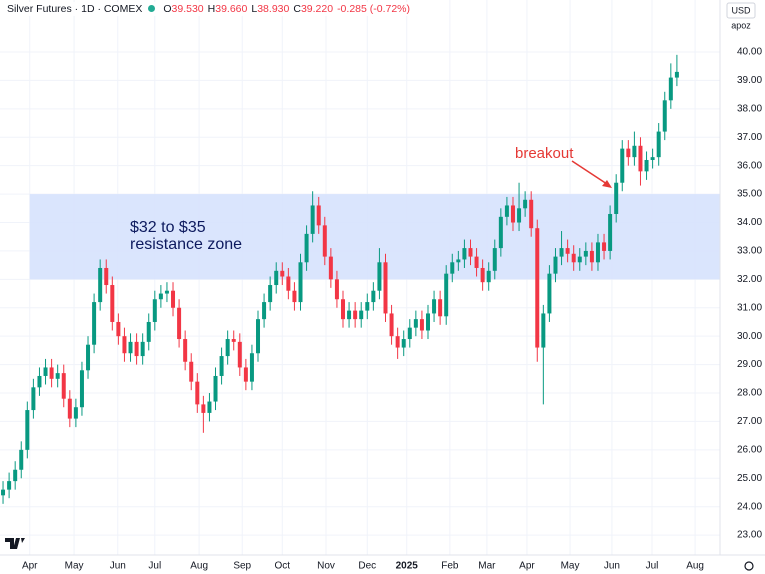 This screenshot has height=574, width=765. What do you see at coordinates (741, 25) in the screenshot?
I see `scale-label: apoz` at bounding box center [741, 25].